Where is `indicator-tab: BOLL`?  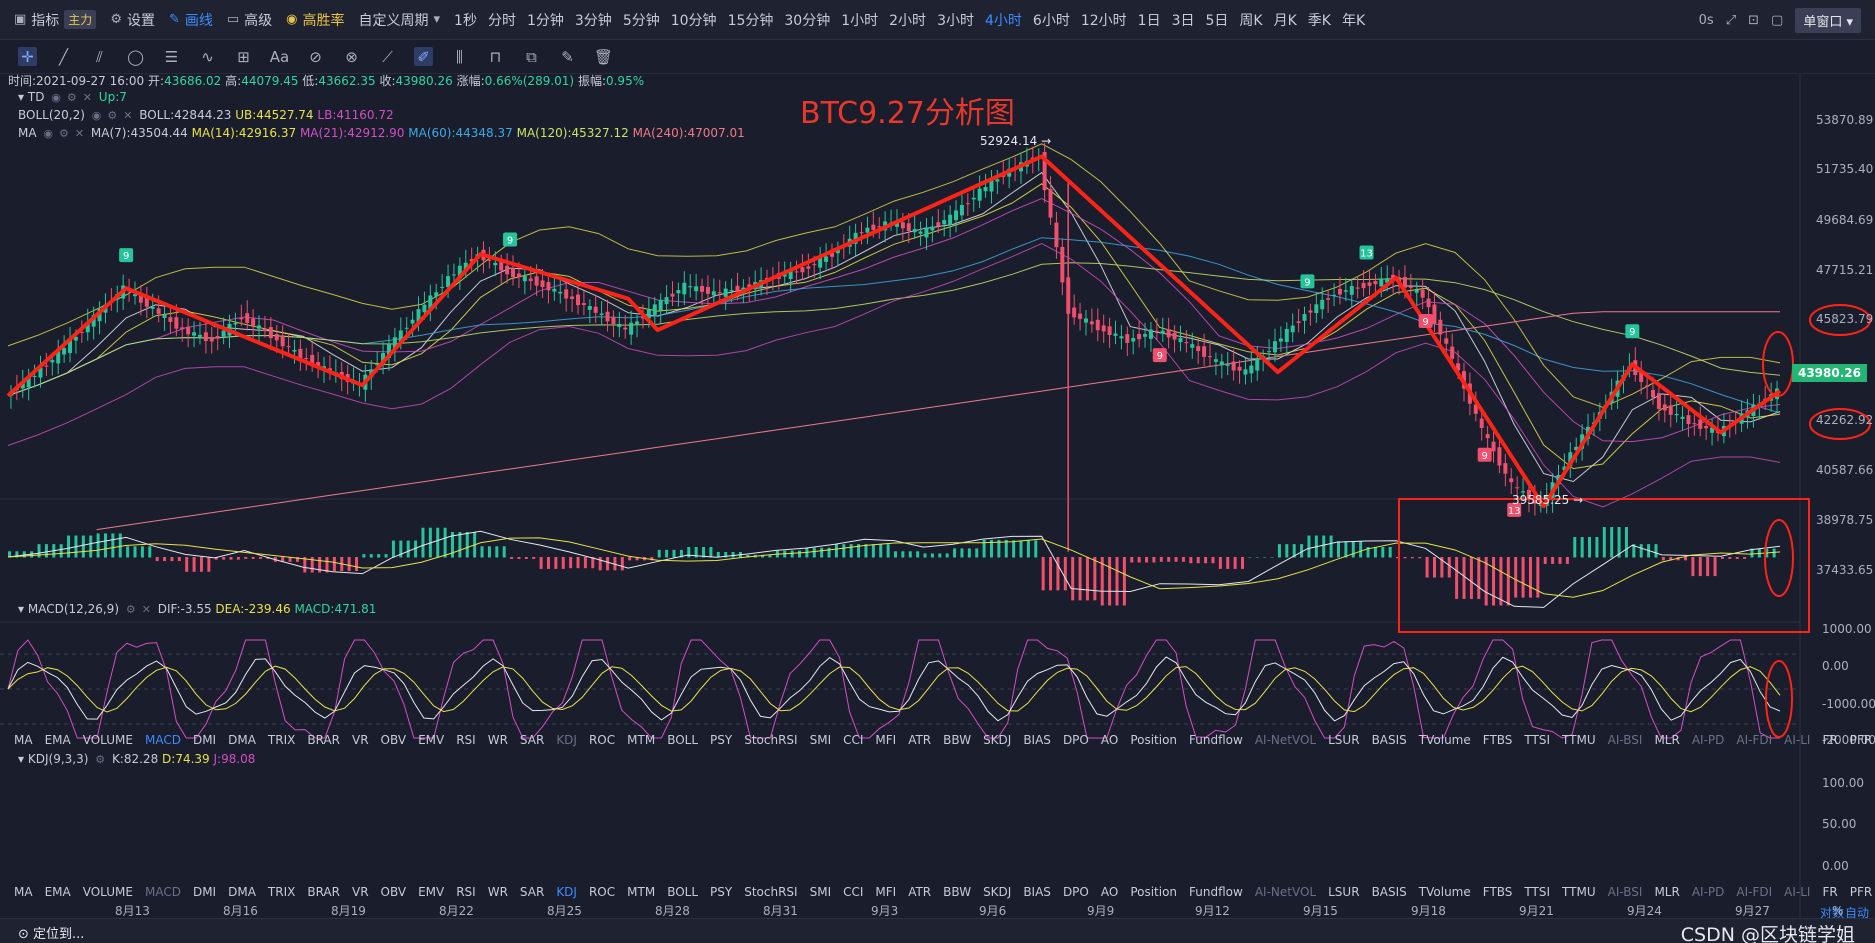 indicator-tab: BOLL is located at coordinates (683, 892).